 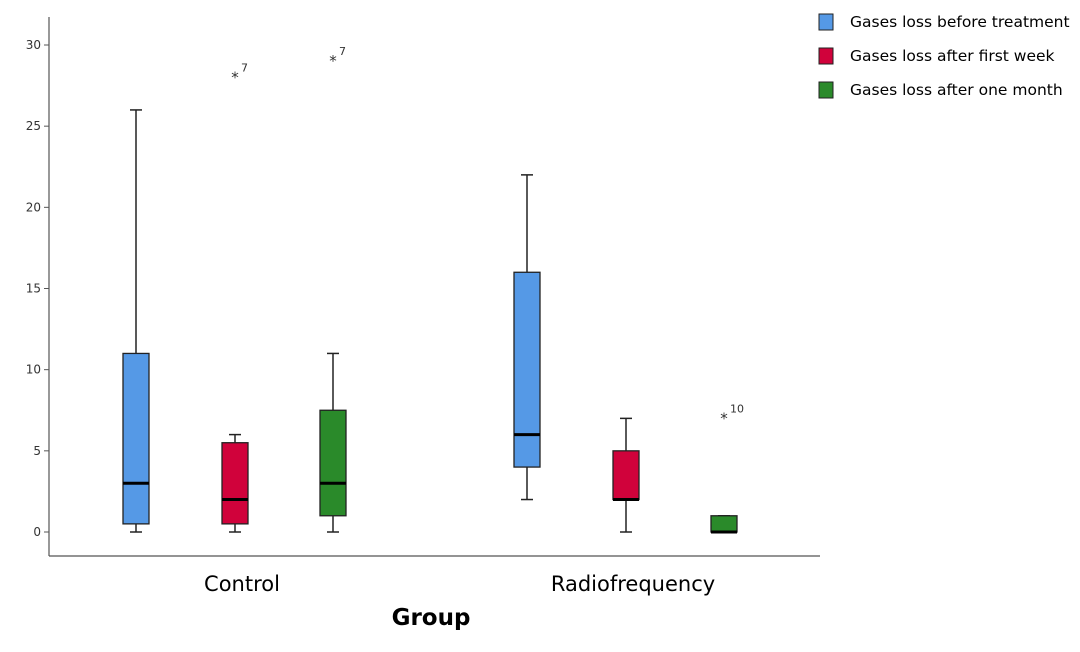 What do you see at coordinates (33, 370) in the screenshot?
I see `y-tick-label: 10` at bounding box center [33, 370].